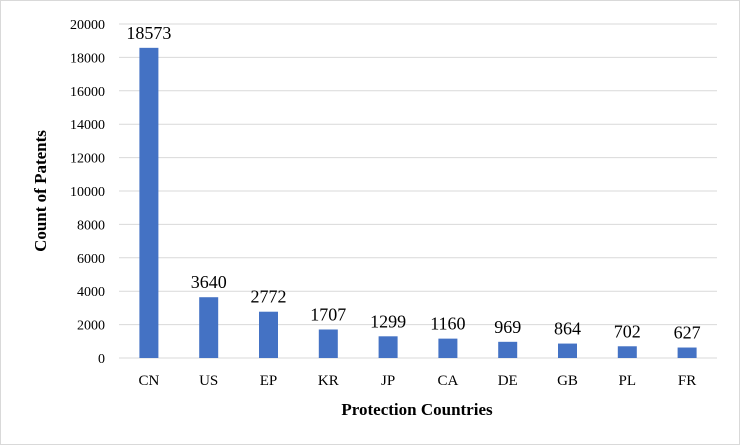 The width and height of the screenshot is (740, 446). What do you see at coordinates (91, 292) in the screenshot?
I see `y-tick-label: 4000` at bounding box center [91, 292].